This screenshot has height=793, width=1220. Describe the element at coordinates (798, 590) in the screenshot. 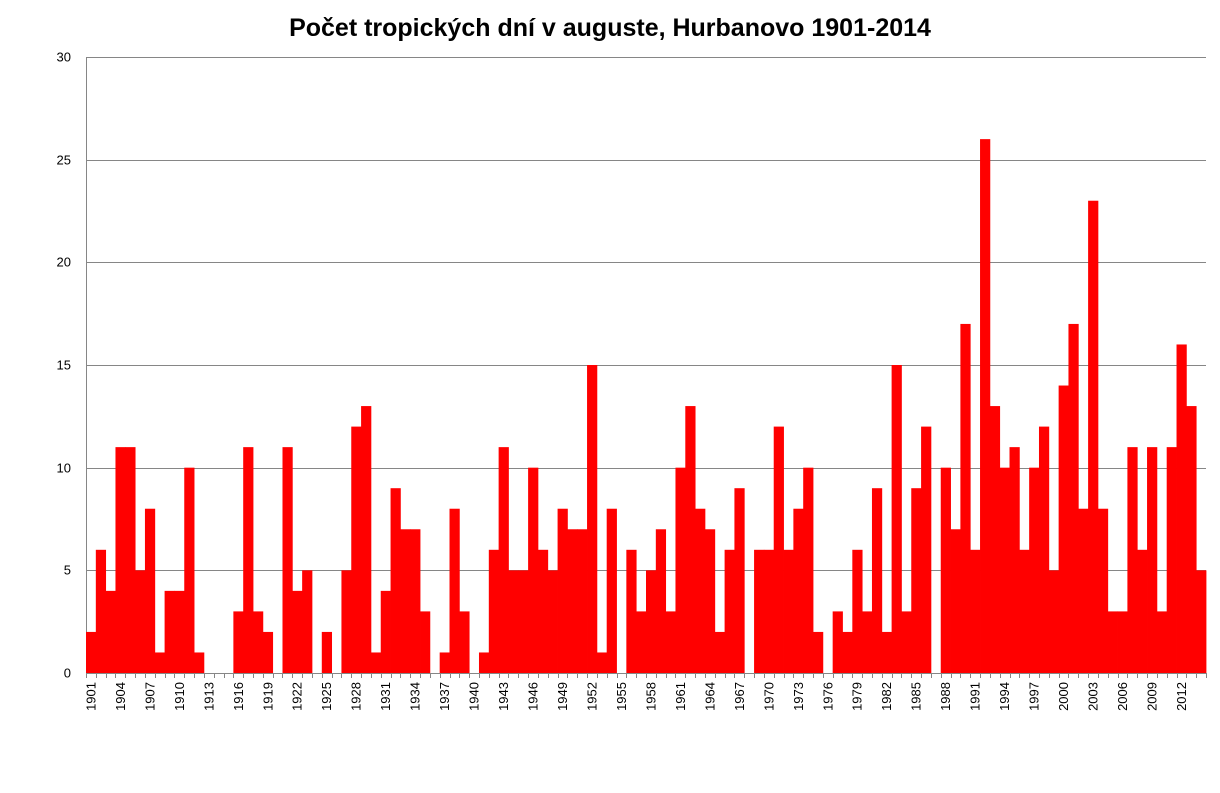

I see `bar-1973` at that location.